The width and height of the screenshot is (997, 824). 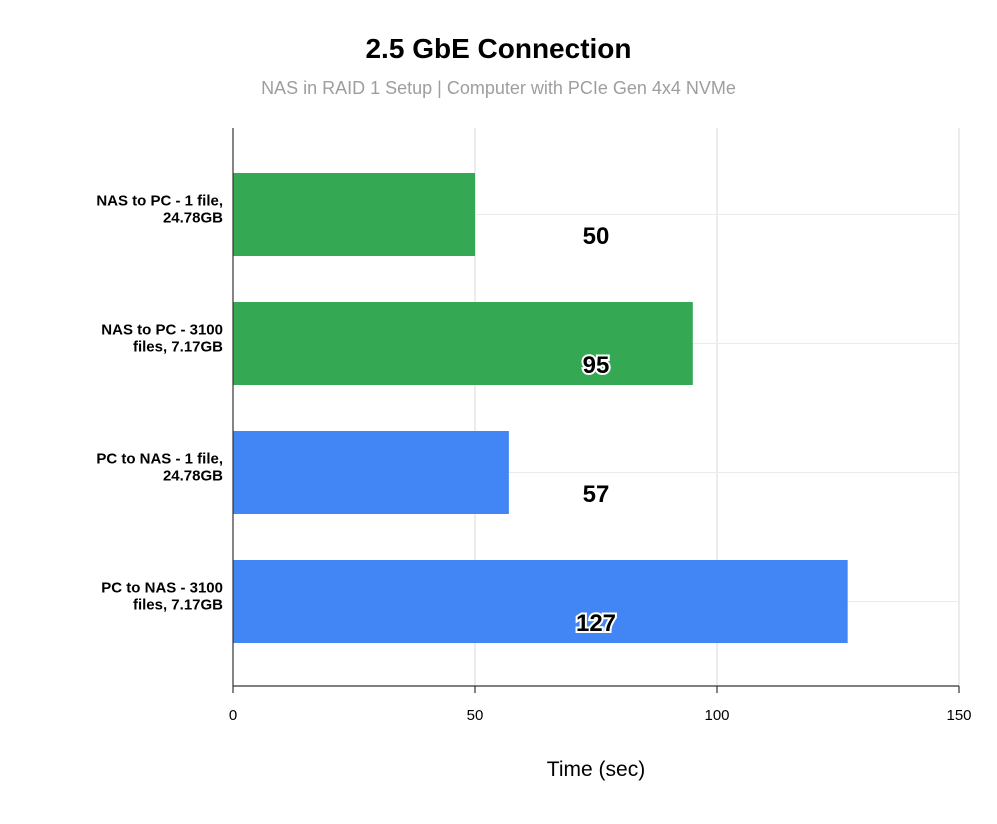 I want to click on category-label: PC to NAS - 3100, so click(x=162, y=588).